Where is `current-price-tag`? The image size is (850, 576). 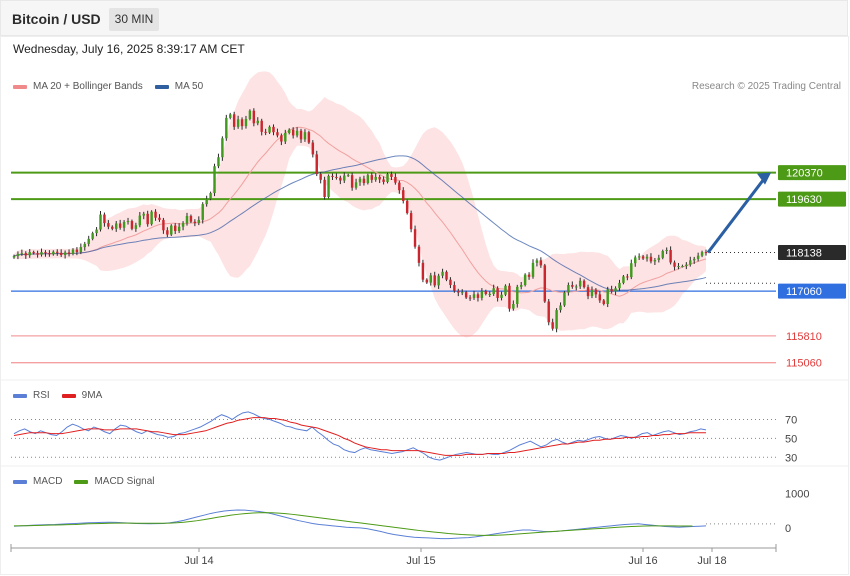
current-price-tag is located at coordinates (812, 253).